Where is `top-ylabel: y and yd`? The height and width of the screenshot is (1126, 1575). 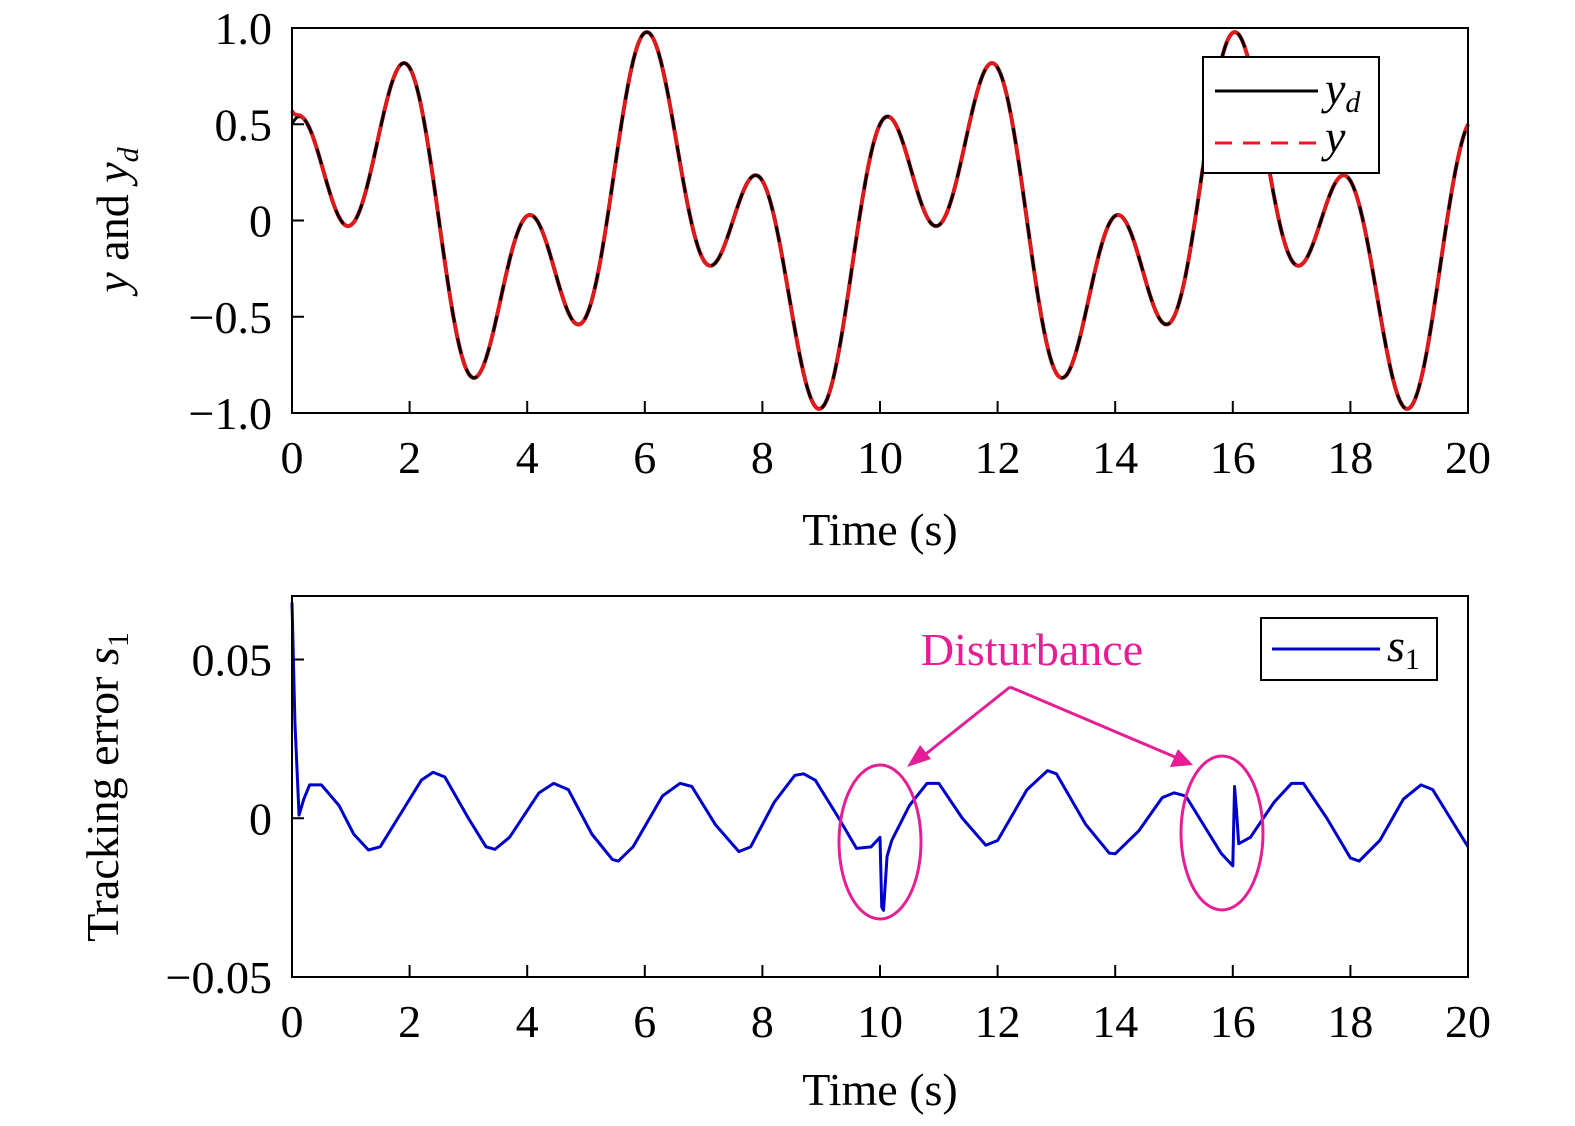
top-ylabel: y and yd is located at coordinates (116, 221).